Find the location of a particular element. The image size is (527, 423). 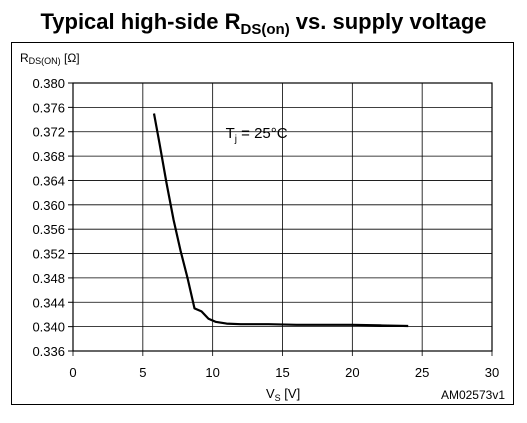

x-tick-label: 10 is located at coordinates (212, 372).